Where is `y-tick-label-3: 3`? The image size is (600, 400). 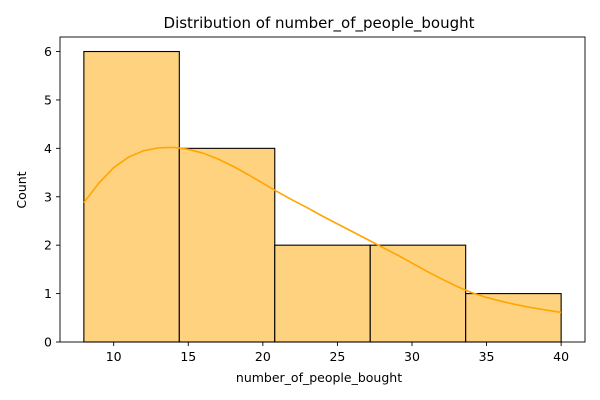
y-tick-label-3: 3 is located at coordinates (48, 196).